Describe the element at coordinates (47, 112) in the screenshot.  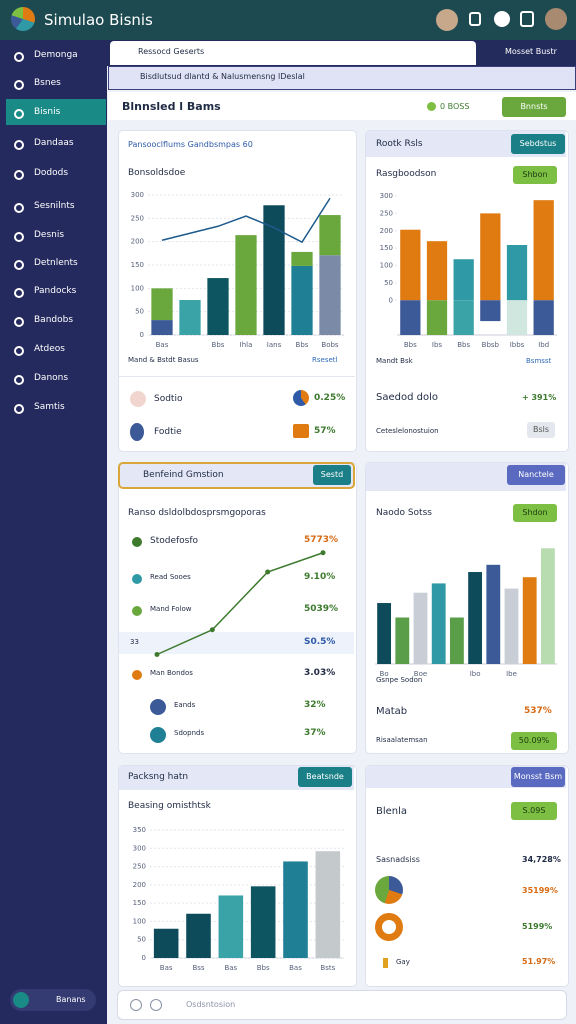
I see `menu-item: Bisnis` at that location.